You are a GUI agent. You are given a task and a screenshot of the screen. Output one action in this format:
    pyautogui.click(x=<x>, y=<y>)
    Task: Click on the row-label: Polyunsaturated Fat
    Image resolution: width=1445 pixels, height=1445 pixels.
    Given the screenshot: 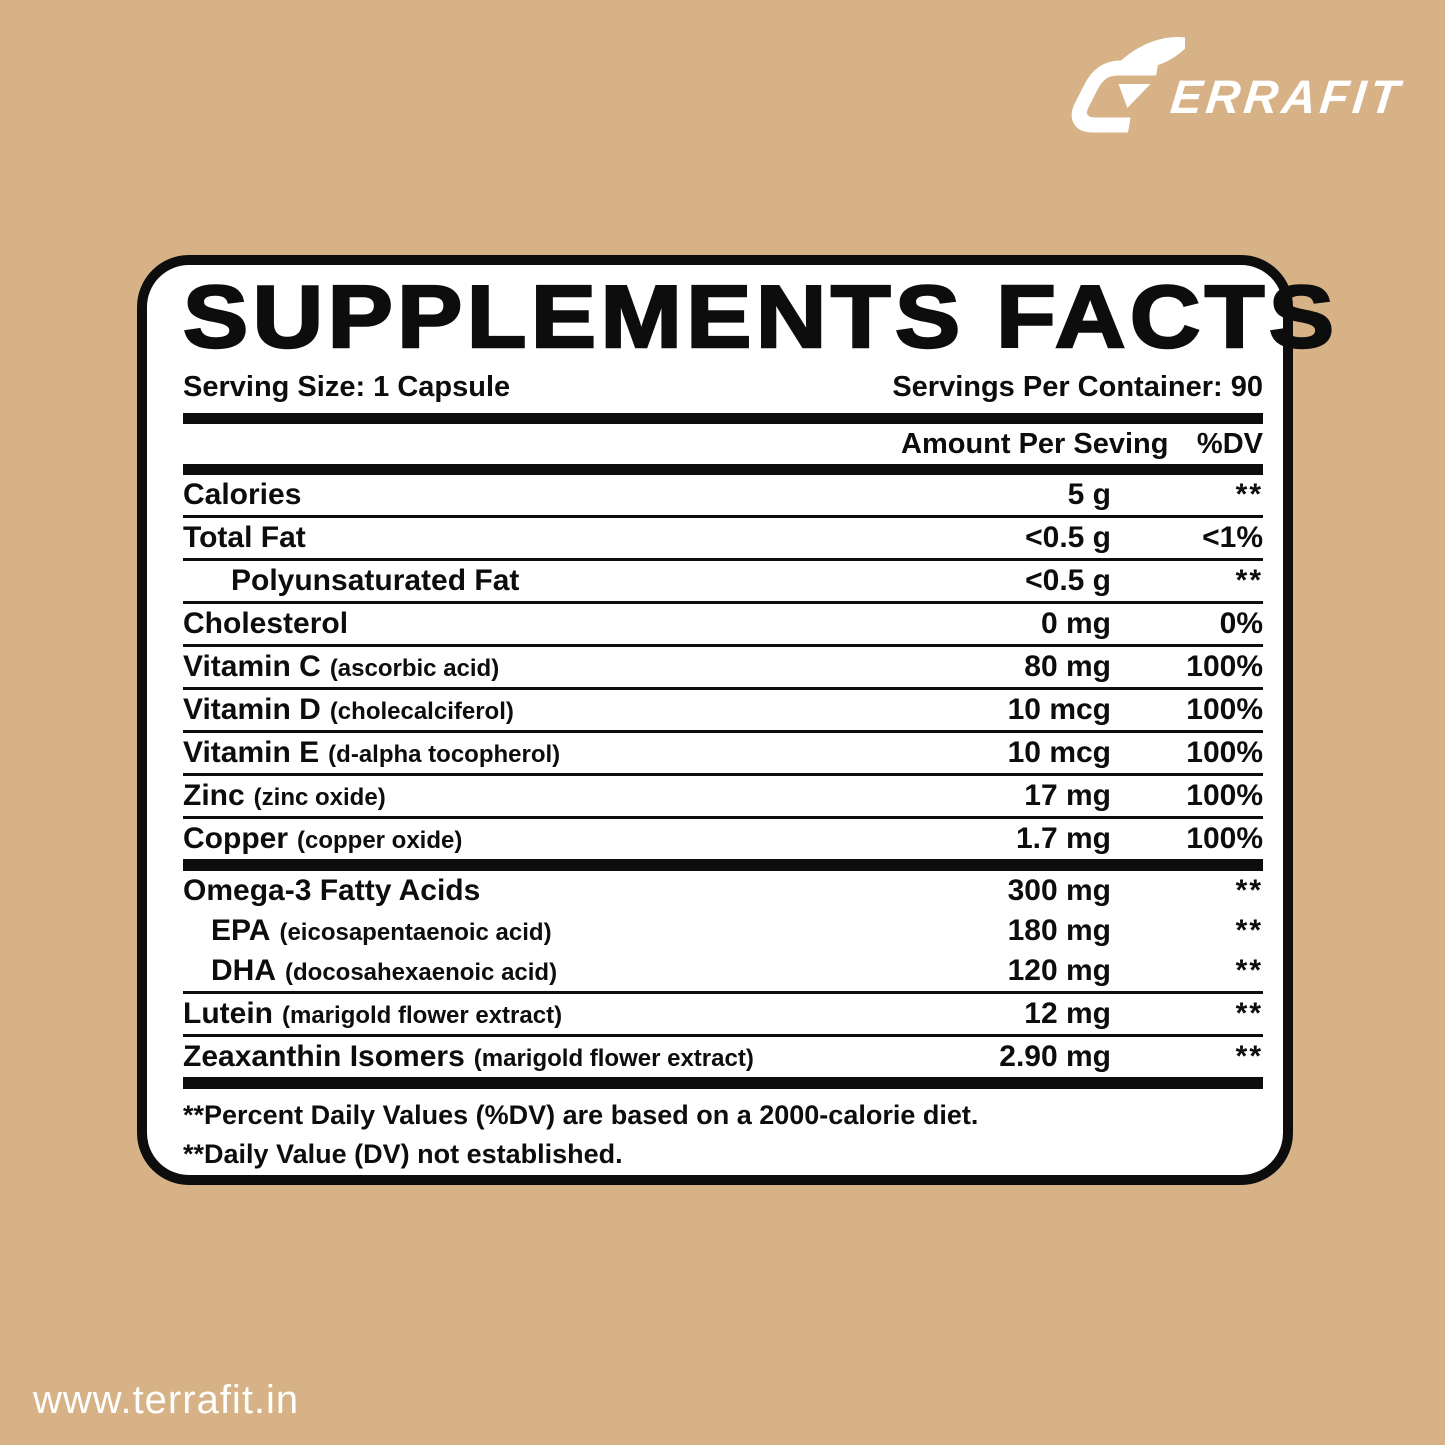 What is the action you would take?
    pyautogui.click(x=375, y=580)
    